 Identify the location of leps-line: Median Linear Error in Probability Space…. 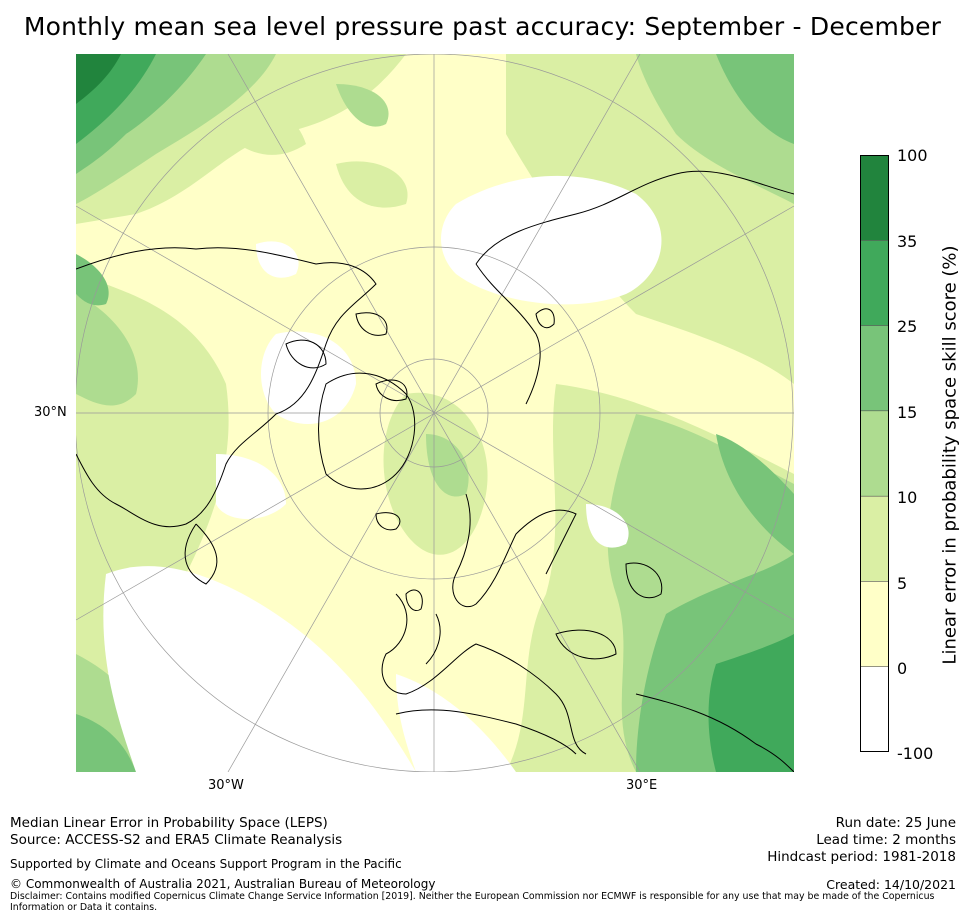
(169, 823).